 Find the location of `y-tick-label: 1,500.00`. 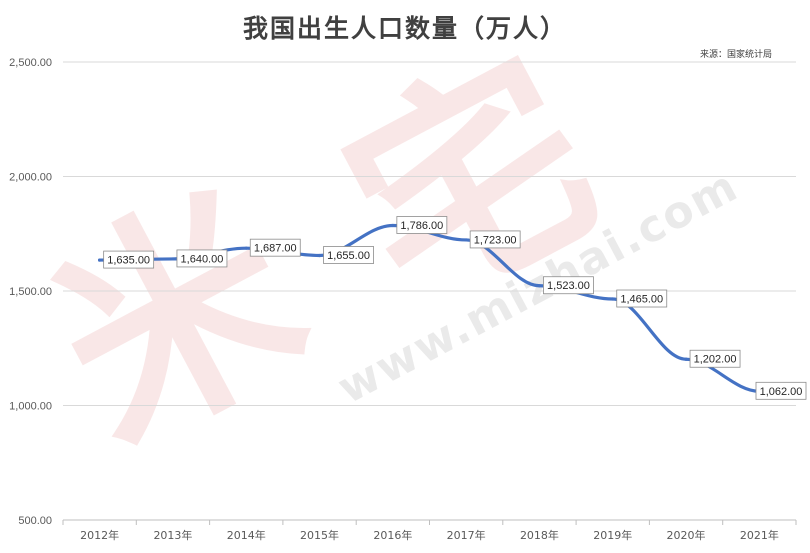

y-tick-label: 1,500.00 is located at coordinates (30, 292).